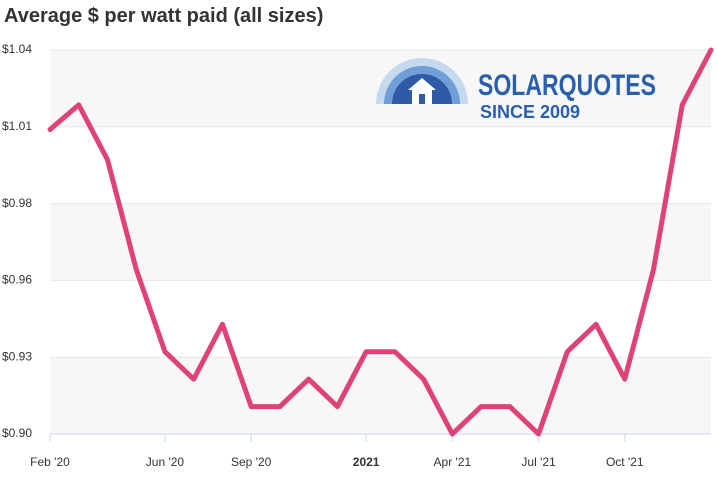 The image size is (717, 478). I want to click on logo-door, so click(422, 99).